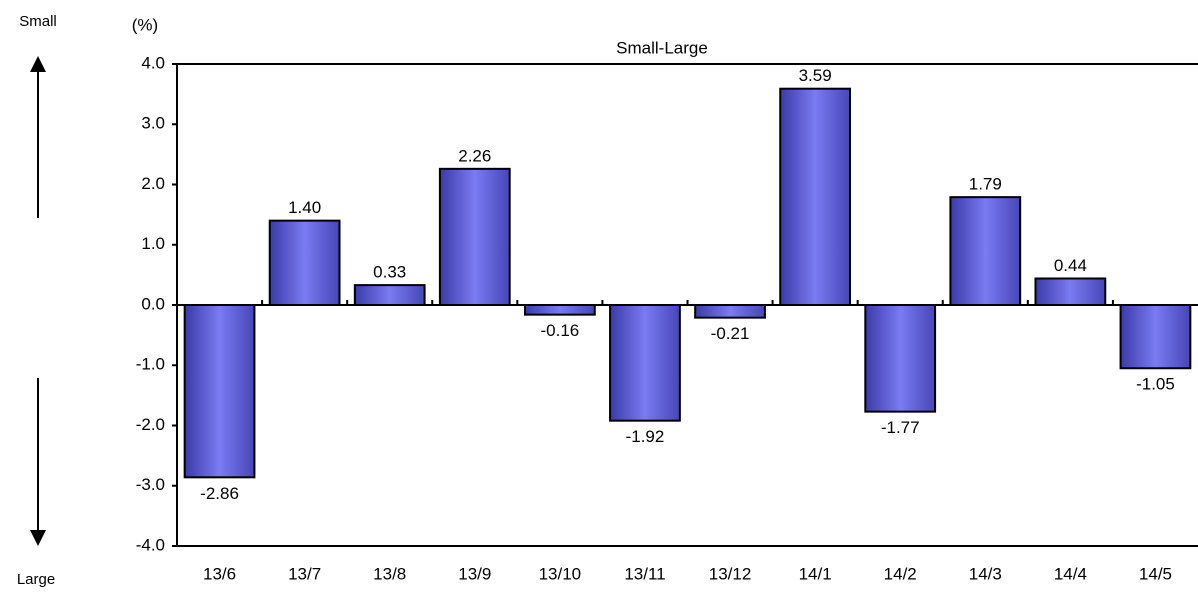 The image size is (1198, 594). What do you see at coordinates (1070, 265) in the screenshot?
I see `value-label: 0.44` at bounding box center [1070, 265].